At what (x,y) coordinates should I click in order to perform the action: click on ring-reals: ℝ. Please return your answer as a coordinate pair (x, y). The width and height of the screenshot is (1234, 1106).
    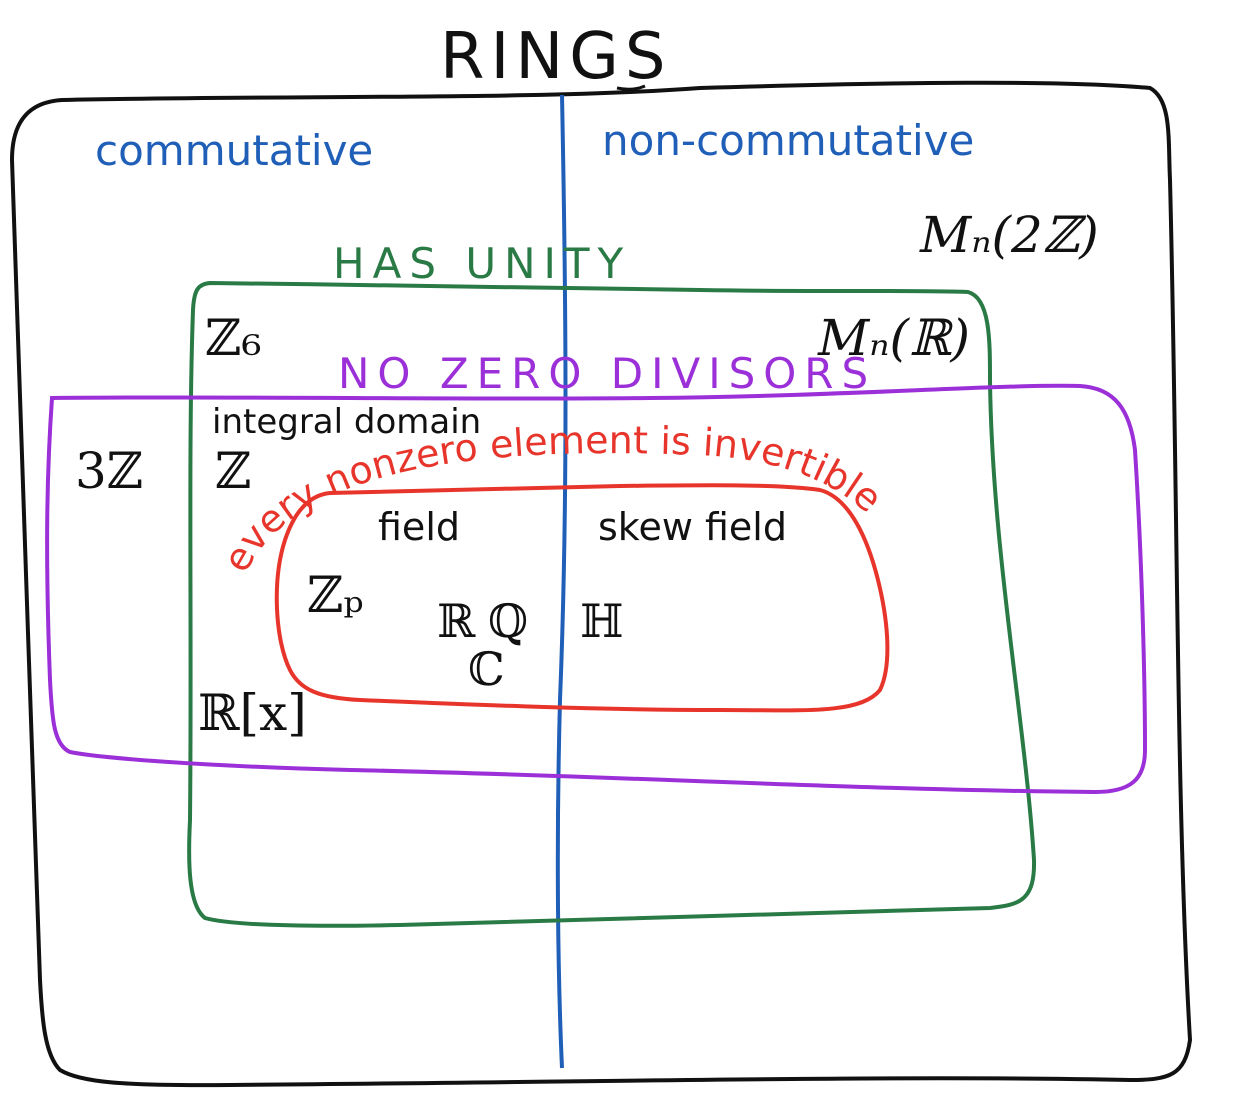
    Looking at the image, I should click on (456, 621).